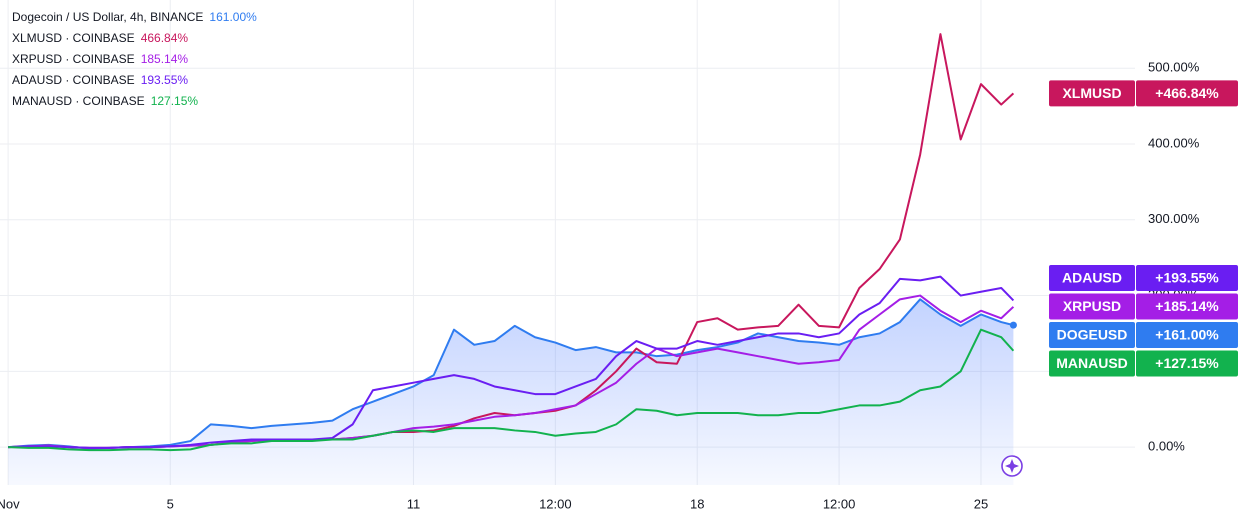  What do you see at coordinates (1174, 67) in the screenshot?
I see `y-tick-label: 500.00%` at bounding box center [1174, 67].